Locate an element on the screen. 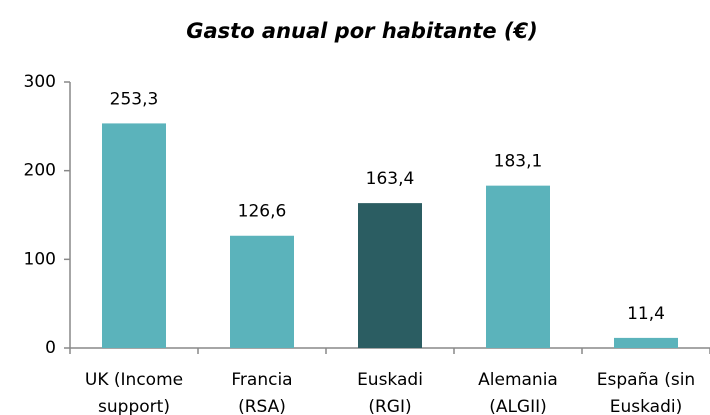 This screenshot has width=710, height=415. x-tick-label: UK (Income support) is located at coordinates (134, 392).